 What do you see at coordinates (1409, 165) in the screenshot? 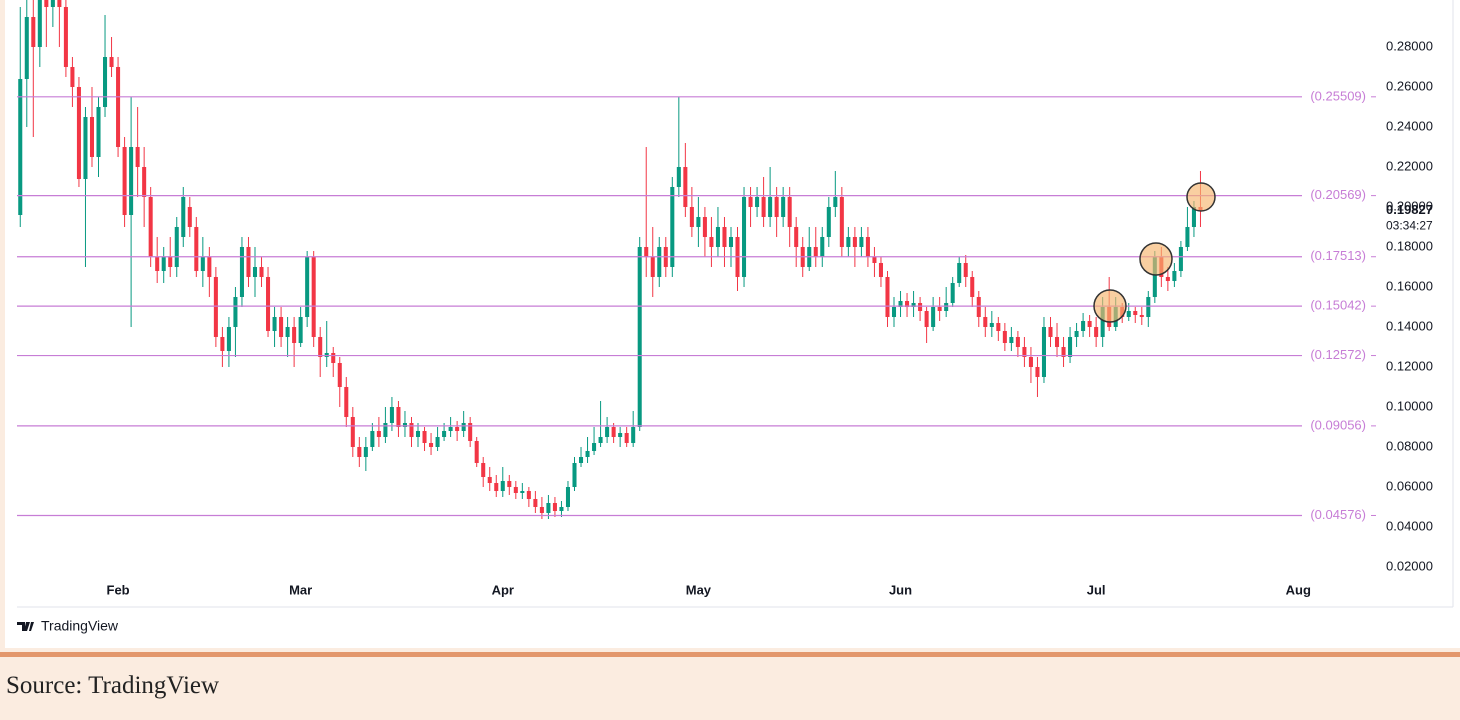
I see `y-tick-label: 0.22000` at bounding box center [1409, 165].